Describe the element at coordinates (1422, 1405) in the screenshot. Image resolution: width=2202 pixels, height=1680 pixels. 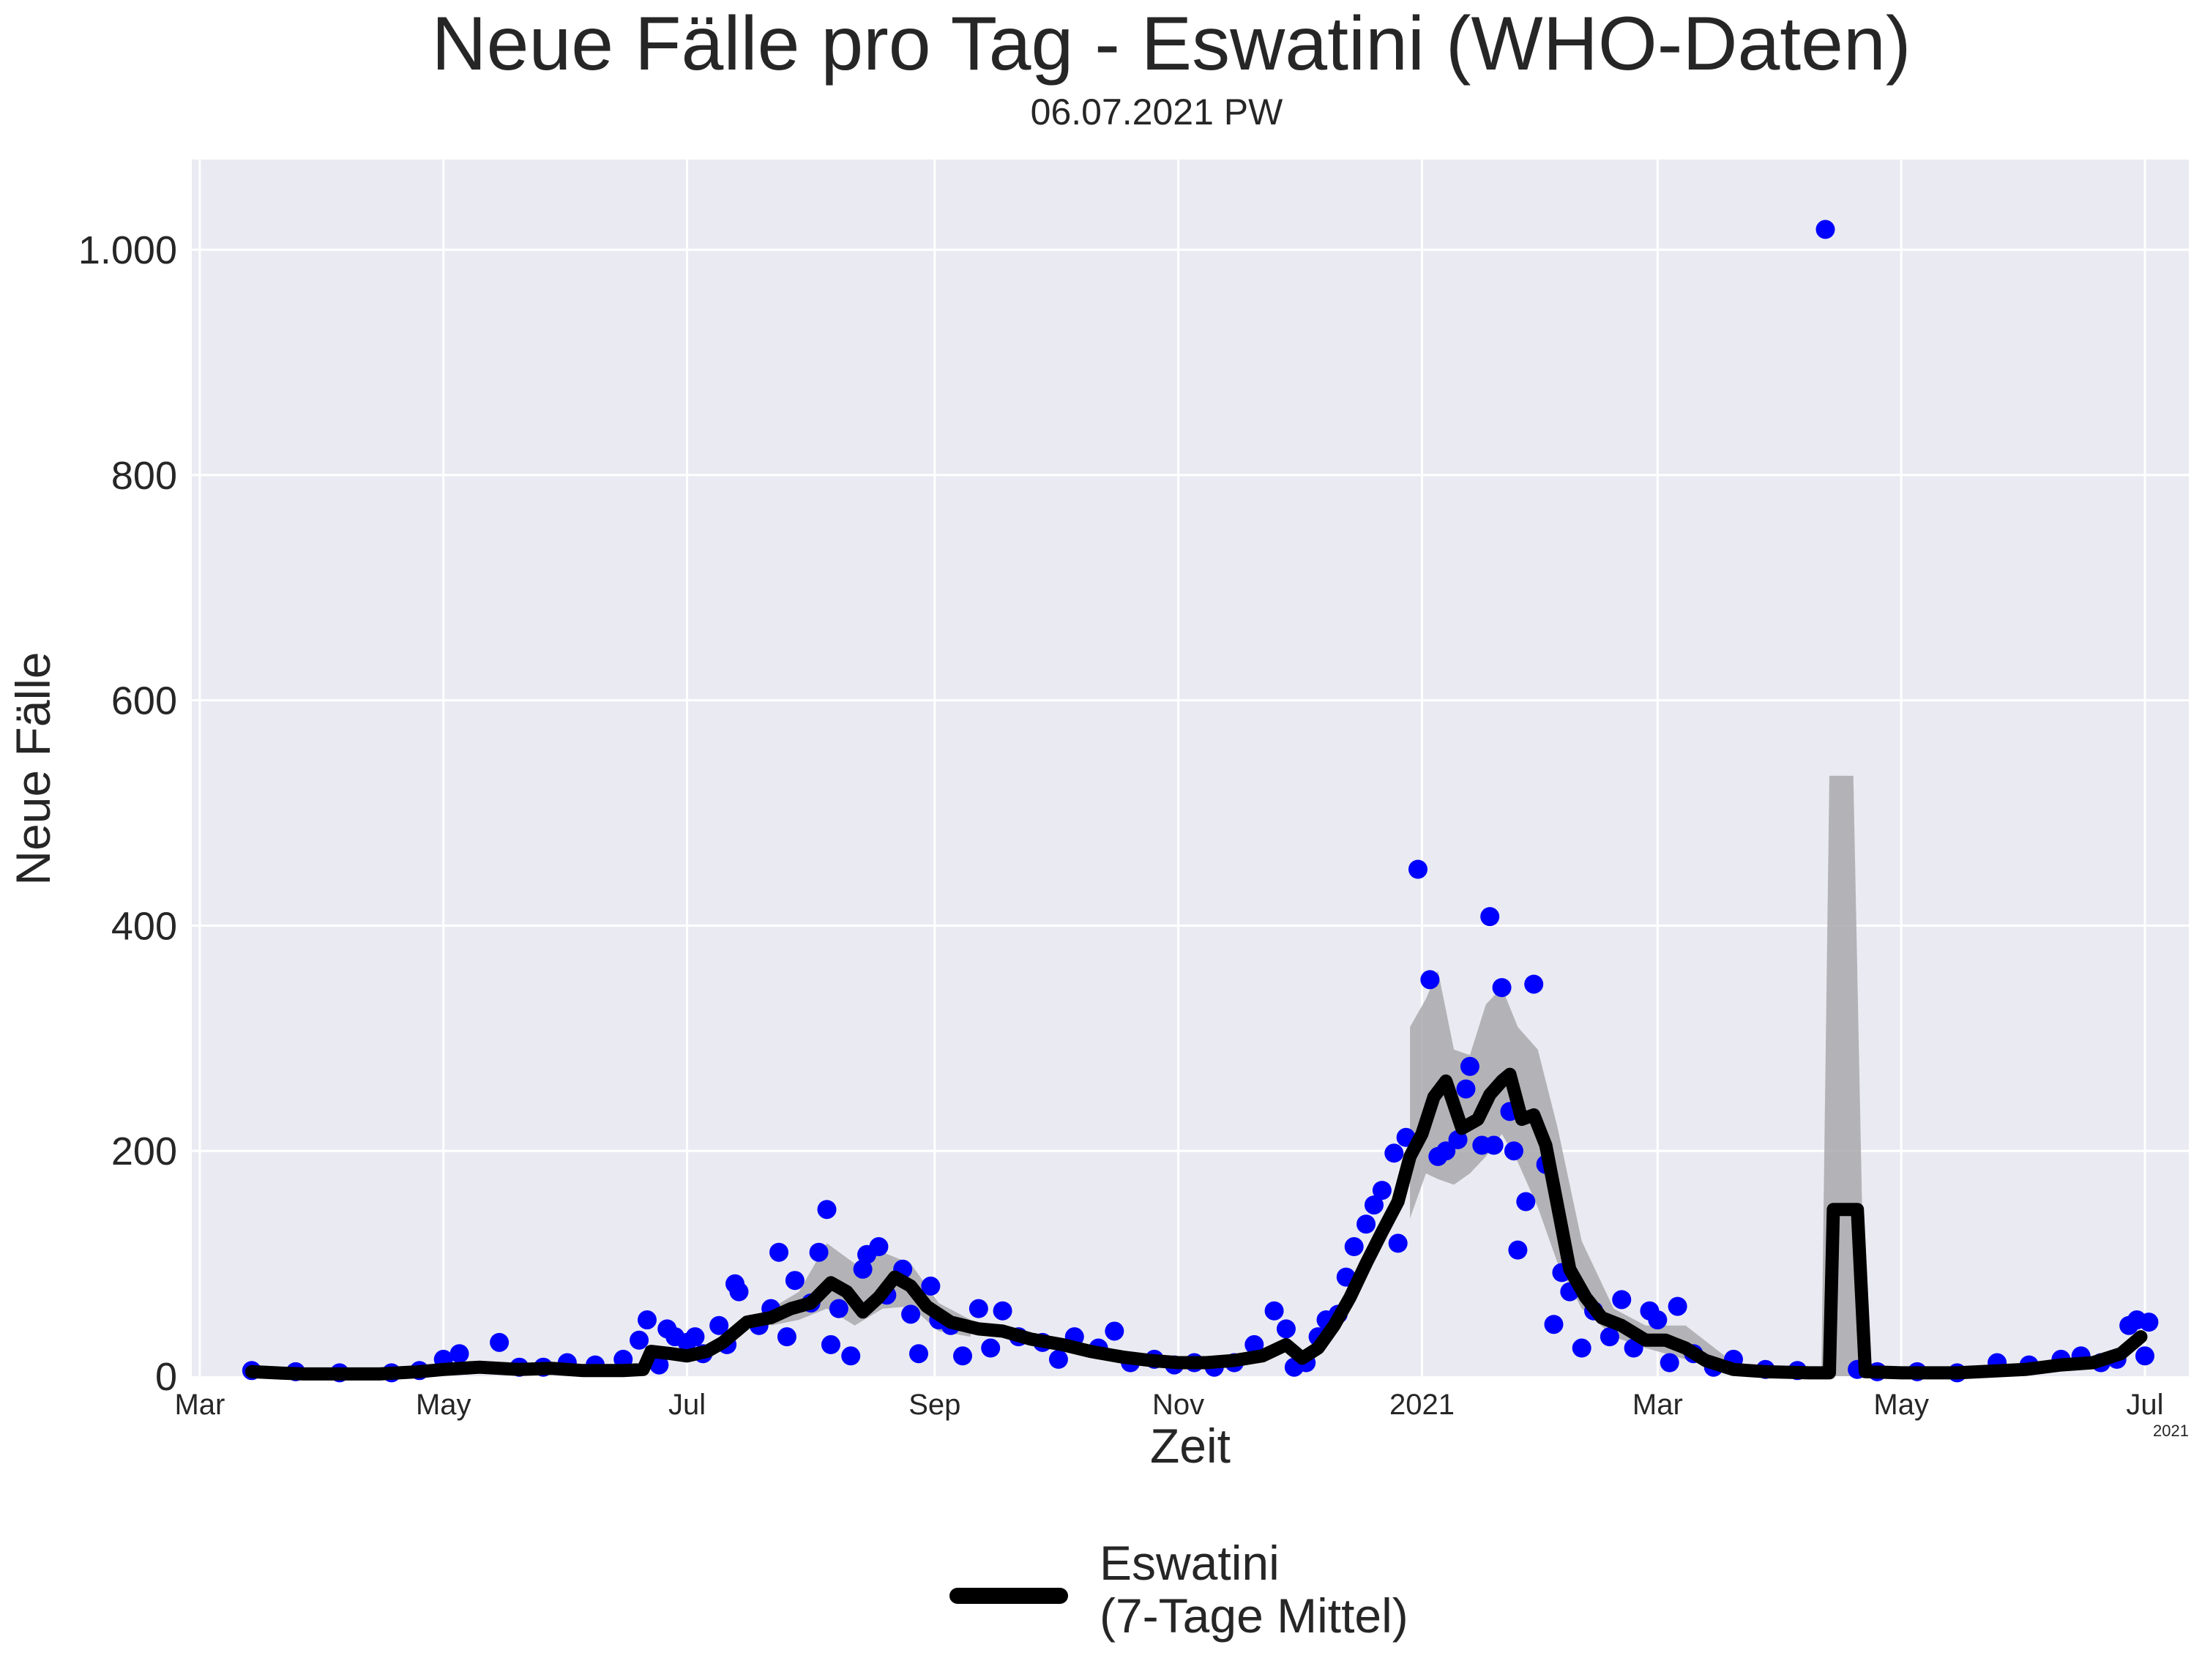
I see `x-tick-label: 2021` at that location.